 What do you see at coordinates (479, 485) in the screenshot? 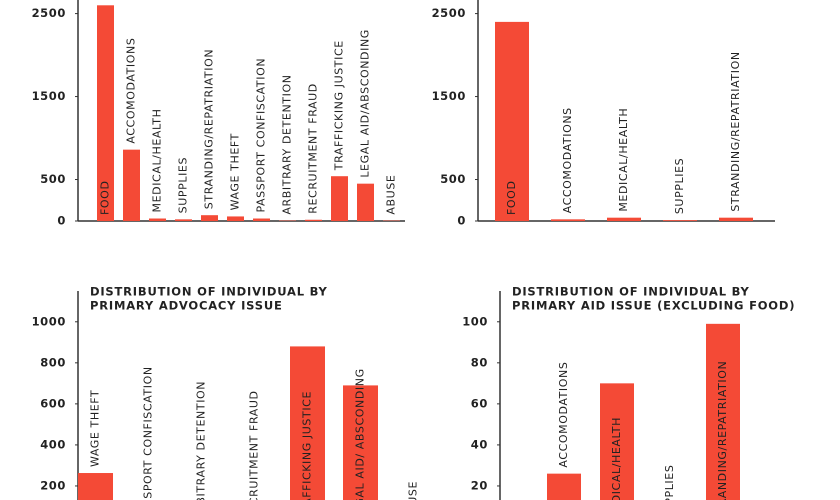
I see `y-tick-label: 20` at bounding box center [479, 485].